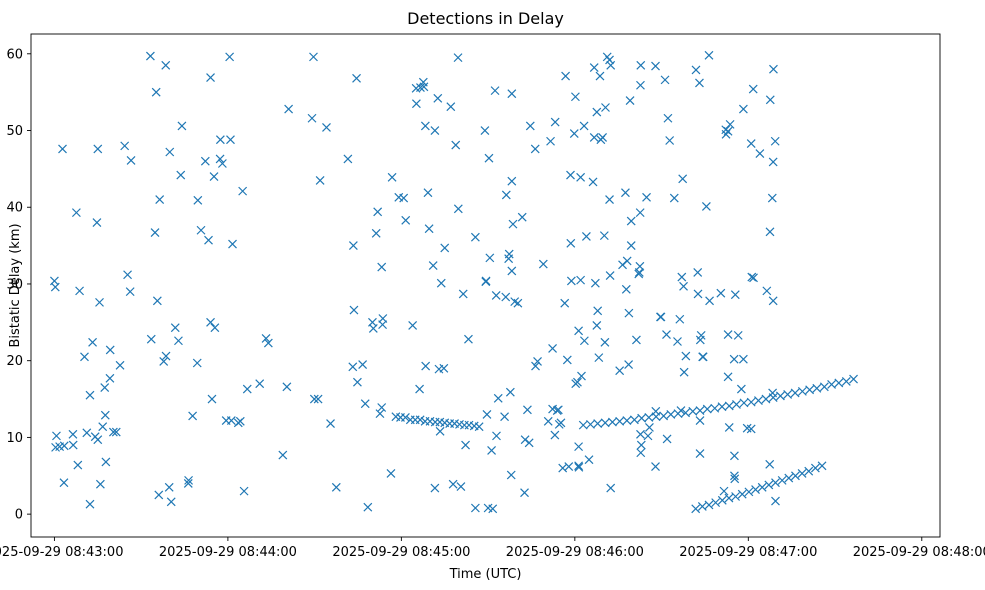 The image size is (985, 590). Describe the element at coordinates (14, 284) in the screenshot. I see `y-tick-label: 30` at that location.